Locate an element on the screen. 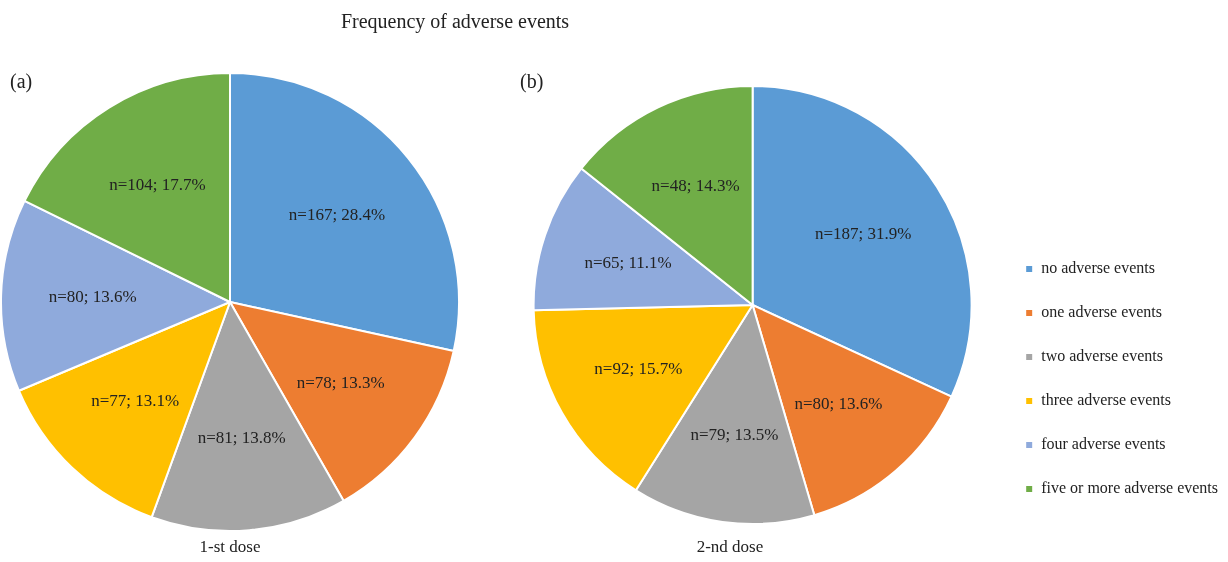  legend-label: five or more adverse events is located at coordinates (1129, 488).